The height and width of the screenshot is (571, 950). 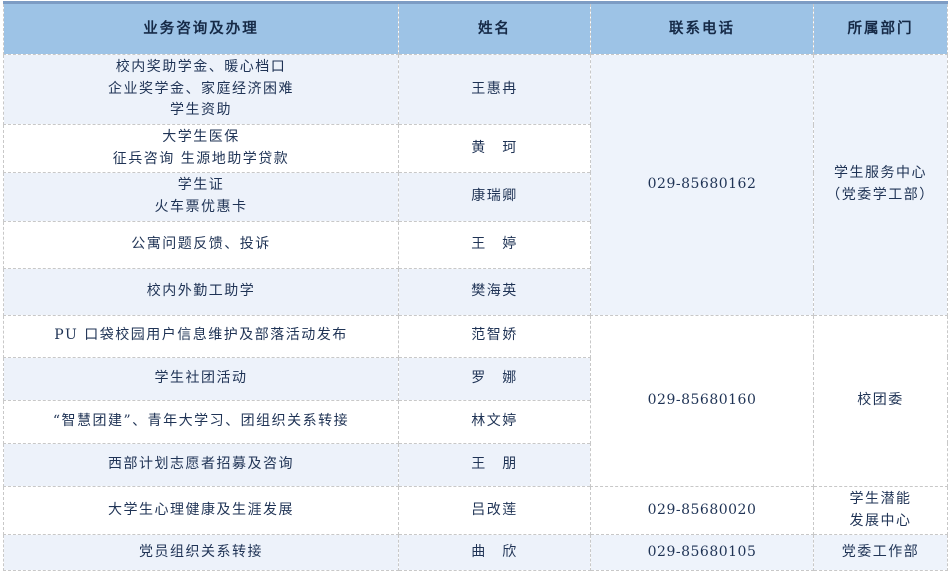 What do you see at coordinates (201, 336) in the screenshot?
I see `service-cell: PU 口袋校园用户信息维护及部落活动发布` at bounding box center [201, 336].